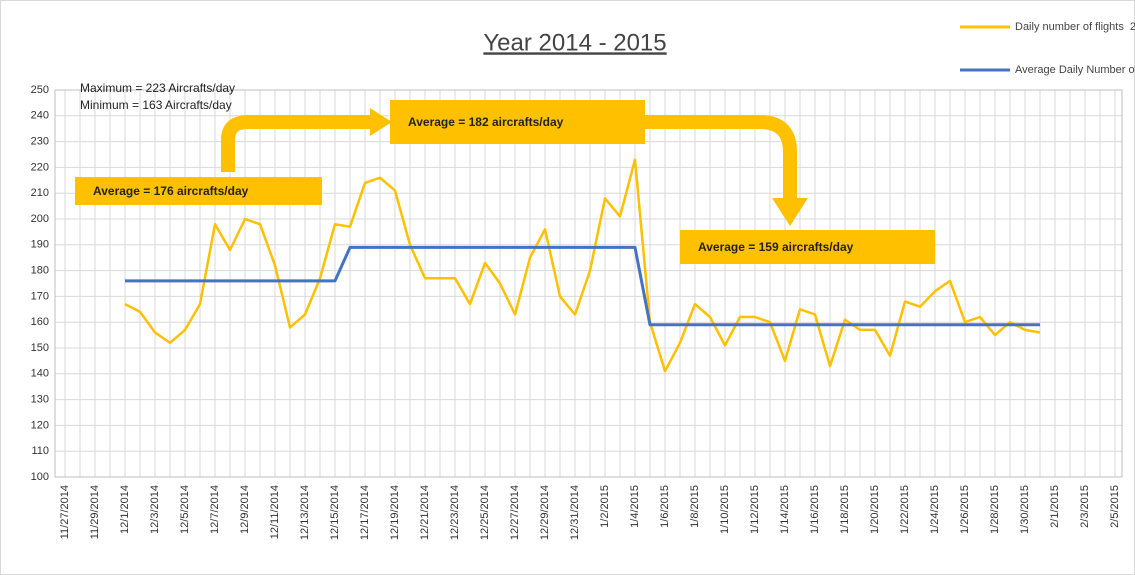  What do you see at coordinates (1115, 506) in the screenshot?
I see `x-tick-label: 2/5/2015` at bounding box center [1115, 506].